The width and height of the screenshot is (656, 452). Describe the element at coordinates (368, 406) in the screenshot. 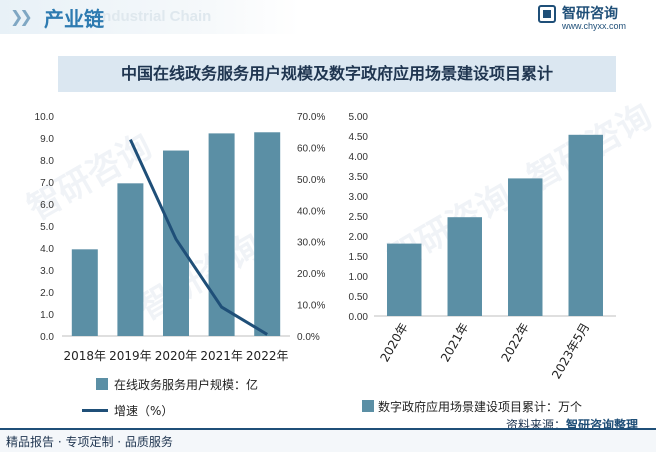

I see `legend-right-swatch` at that location.